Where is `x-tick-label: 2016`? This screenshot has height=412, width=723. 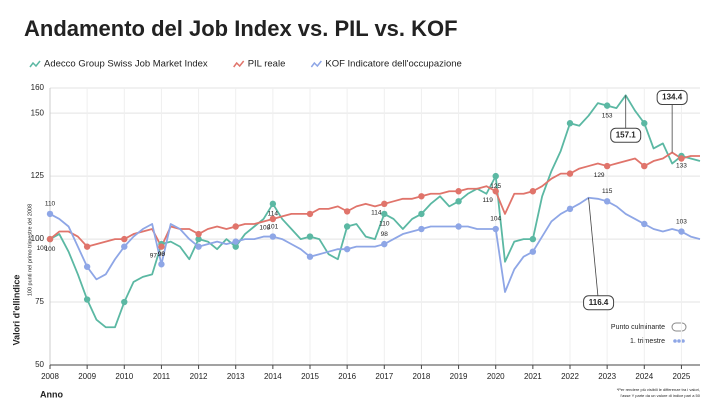 x-tick-label: 2016 is located at coordinates (347, 376).